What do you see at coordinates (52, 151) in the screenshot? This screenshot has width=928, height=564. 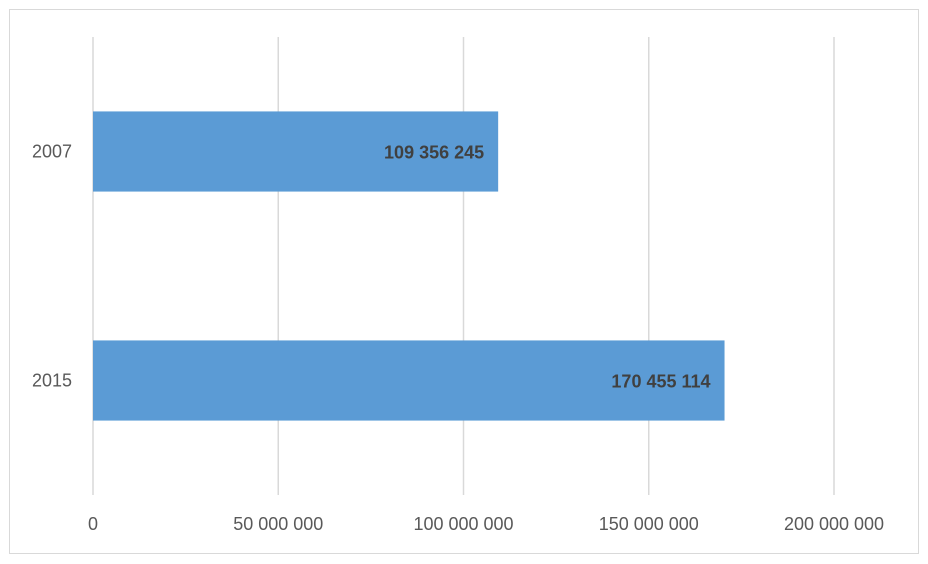 I see `y-tick-label: 2007` at bounding box center [52, 151].